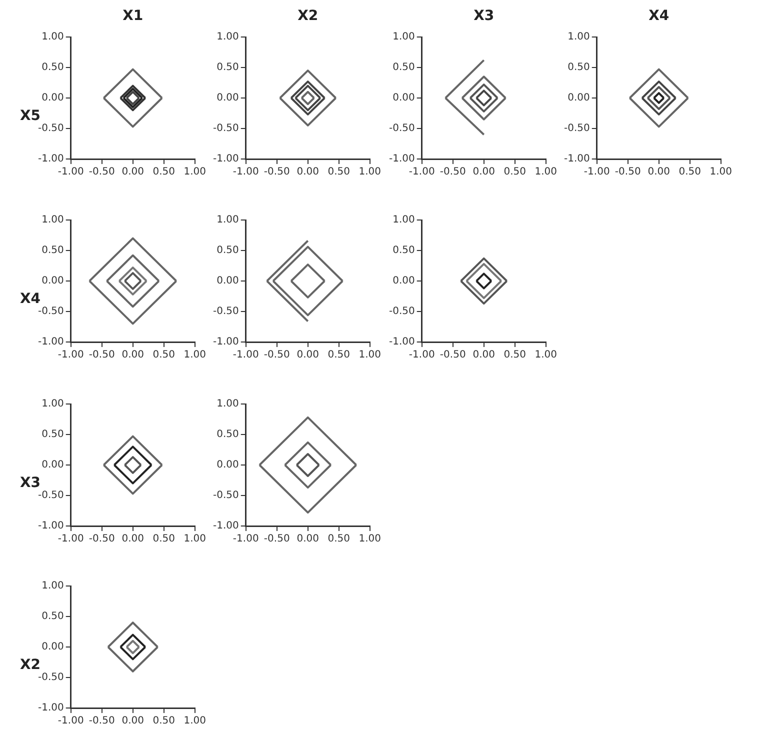 This screenshot has width=761, height=729. What do you see at coordinates (30, 298) in the screenshot?
I see `y-axis-title: X4` at bounding box center [30, 298].